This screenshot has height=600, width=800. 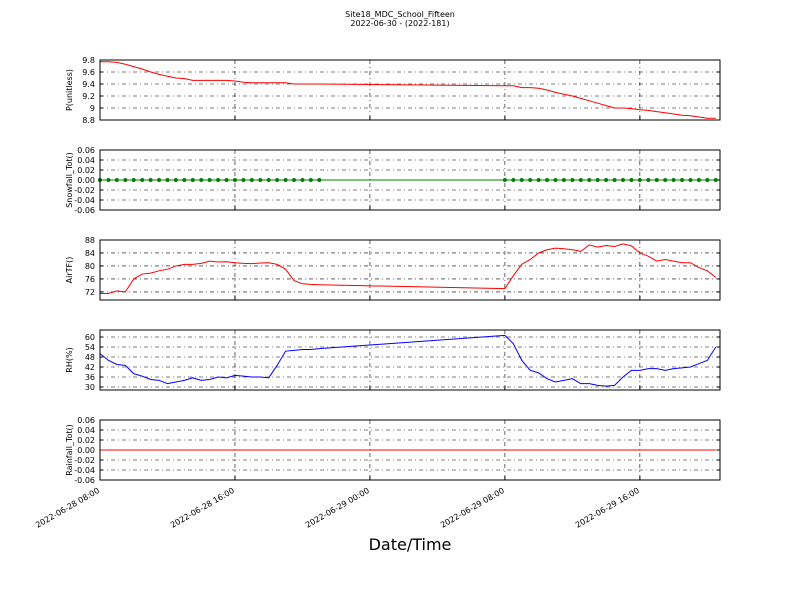 I want to click on chart-subtitle: 2022-06-30 - (2022-181), so click(x=399, y=23).